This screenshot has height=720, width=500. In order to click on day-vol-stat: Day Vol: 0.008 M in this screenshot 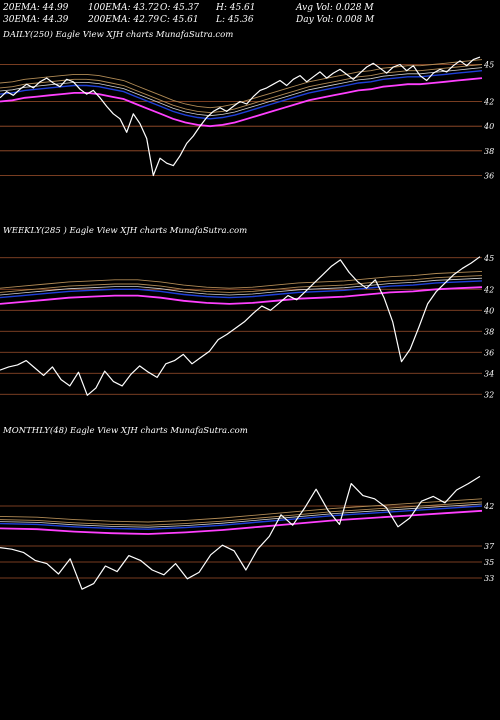, I will do `click(335, 20)`.